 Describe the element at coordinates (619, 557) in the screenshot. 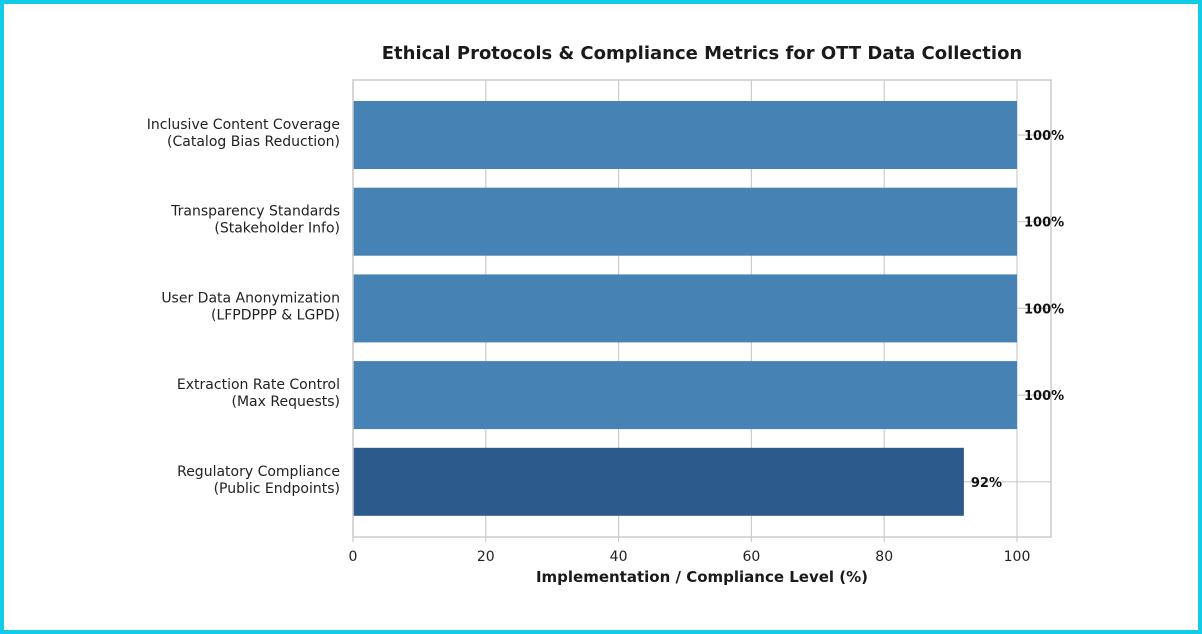

I see `x-tick-label: 40` at that location.